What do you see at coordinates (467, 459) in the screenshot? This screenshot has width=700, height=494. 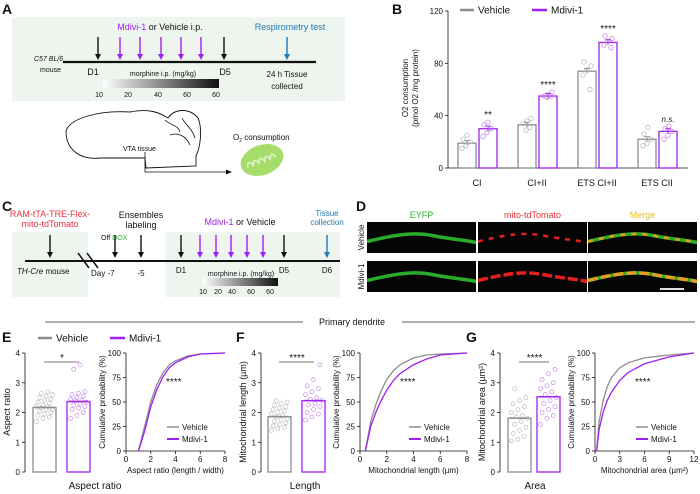 I see `x-tick-label: 8` at bounding box center [467, 459].